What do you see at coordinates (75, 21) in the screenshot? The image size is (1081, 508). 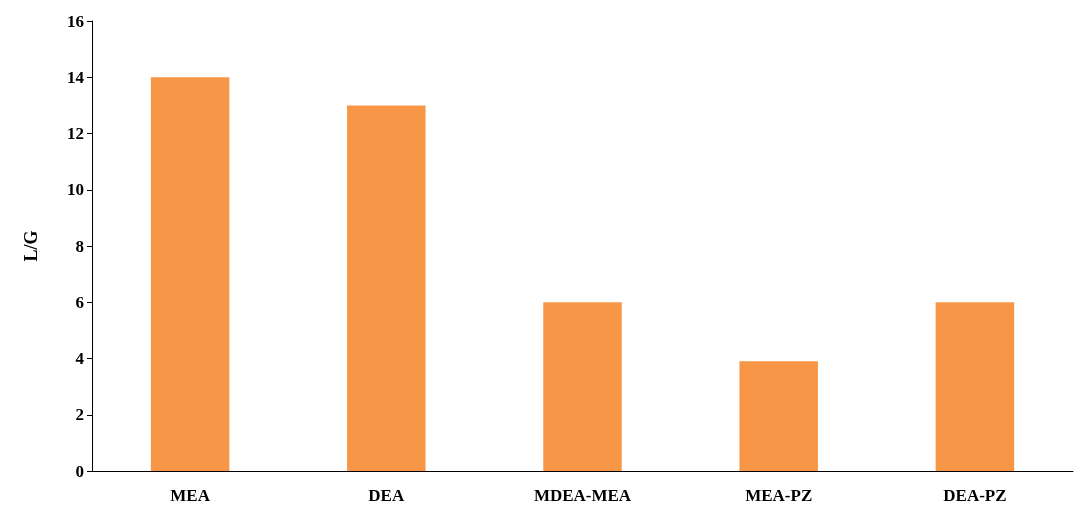 I see `y-tick-label: 16` at bounding box center [75, 21].